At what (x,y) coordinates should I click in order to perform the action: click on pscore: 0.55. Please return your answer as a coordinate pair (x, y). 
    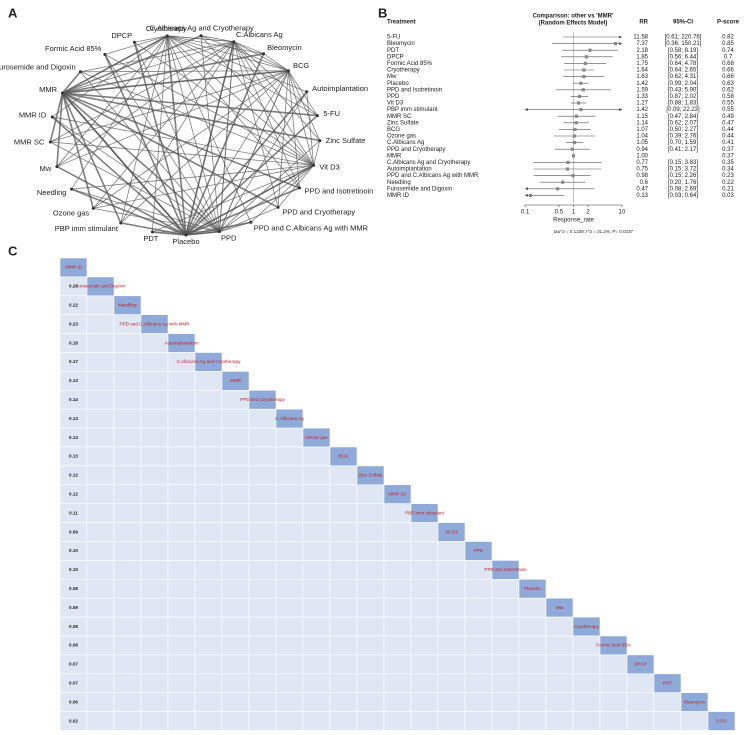
    Looking at the image, I should click on (728, 104).